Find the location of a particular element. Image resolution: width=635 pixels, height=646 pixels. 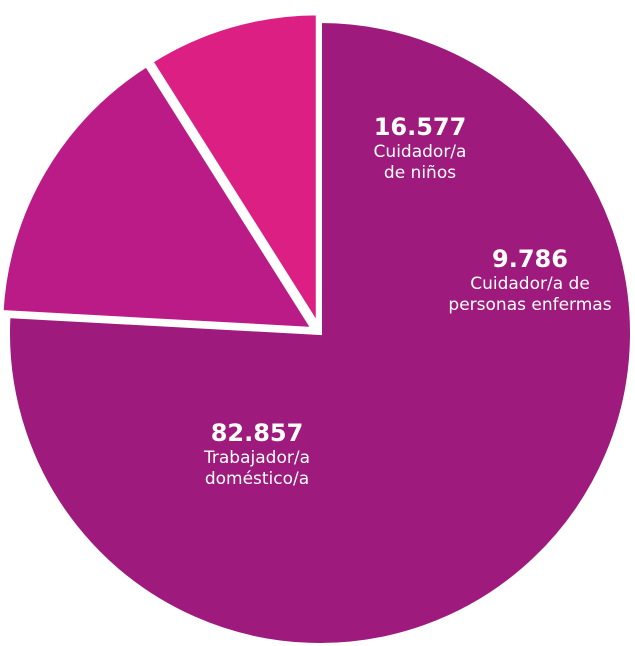

label-cuidador-enfermos: 9.786 Cuidador/a de personas enfermas is located at coordinates (530, 280).